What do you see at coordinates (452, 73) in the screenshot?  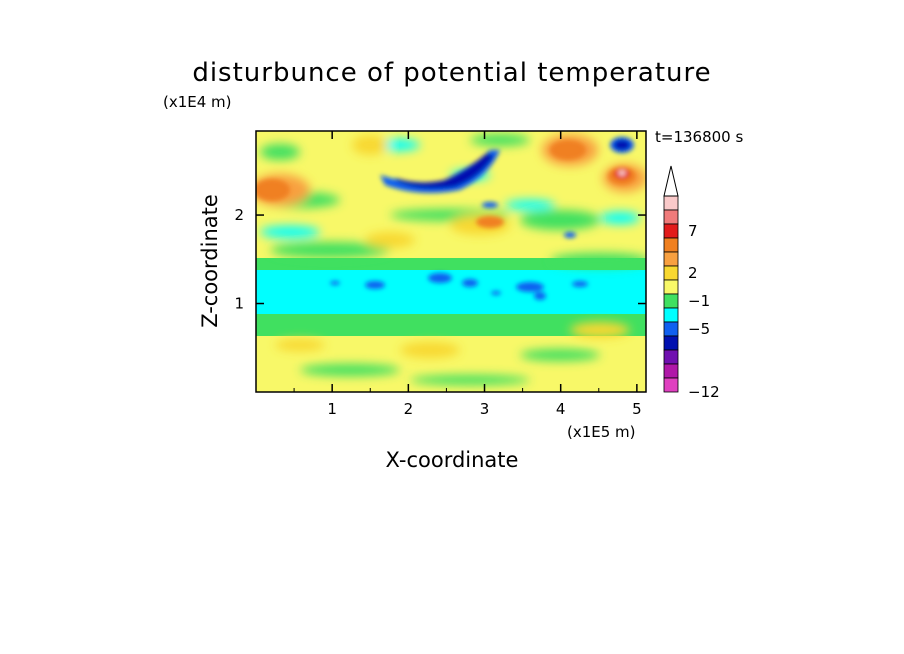 I see `chart-title: disturbunce of potential temperature` at bounding box center [452, 73].